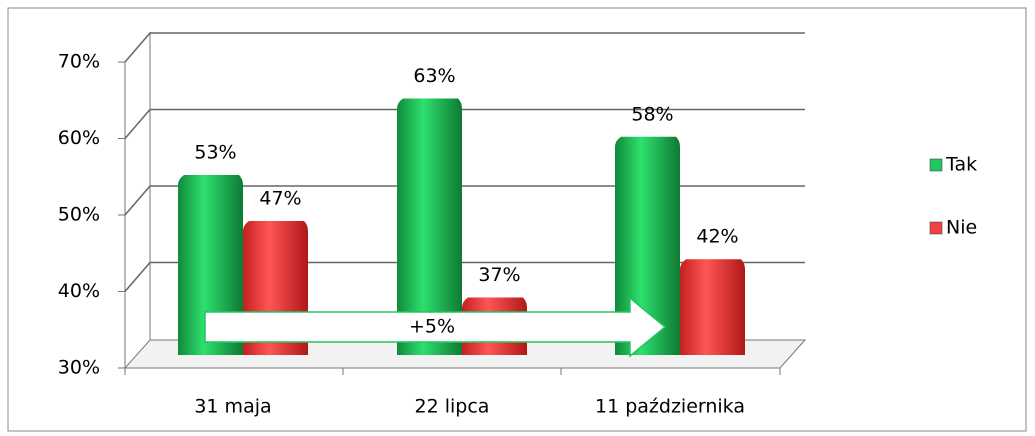  Describe the element at coordinates (79, 291) in the screenshot. I see `y-tick-label: 40%` at that location.